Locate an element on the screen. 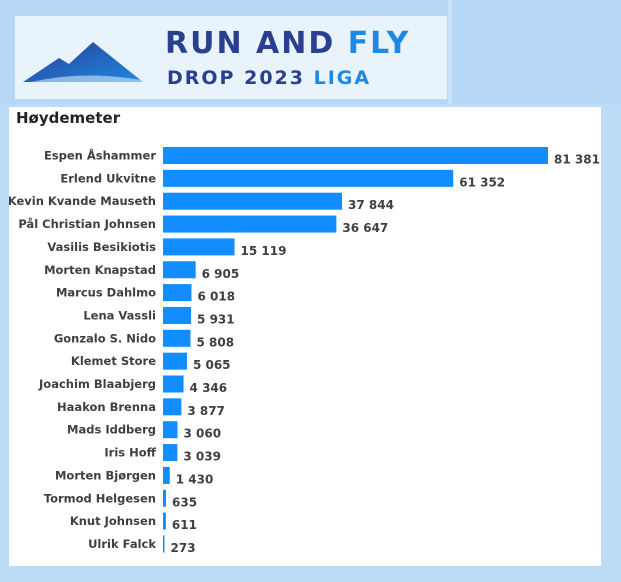  data-label: 3 039 is located at coordinates (202, 457).